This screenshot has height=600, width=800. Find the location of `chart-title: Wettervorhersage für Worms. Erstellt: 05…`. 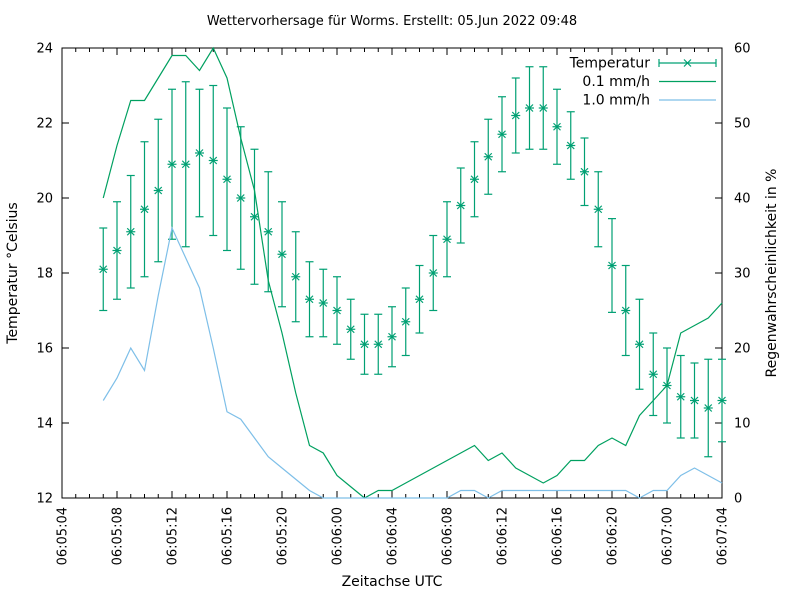

chart-title: Wettervorhersage für Worms. Erstellt: 05… is located at coordinates (392, 21).